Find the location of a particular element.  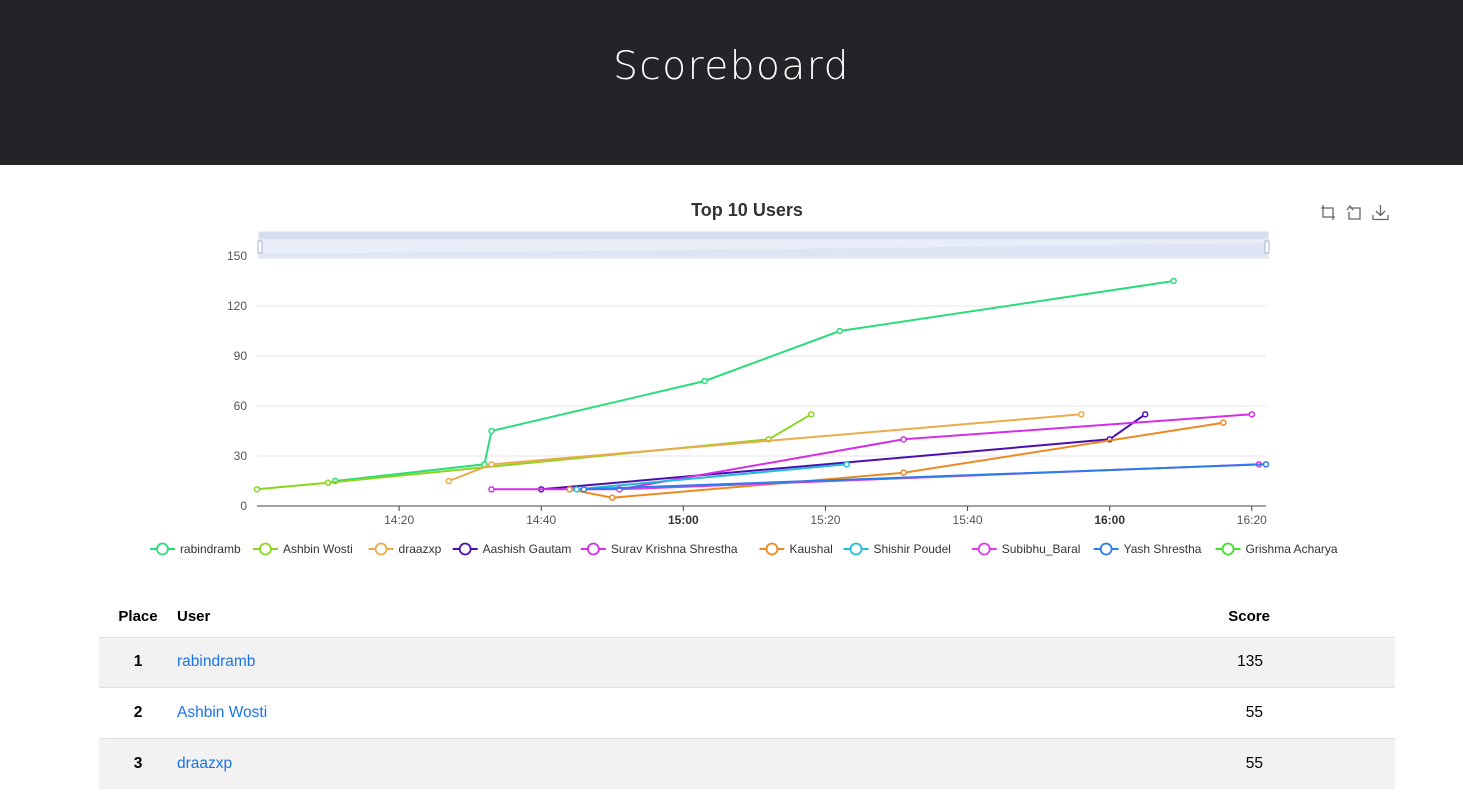

user-link: draazxp is located at coordinates (205, 763).